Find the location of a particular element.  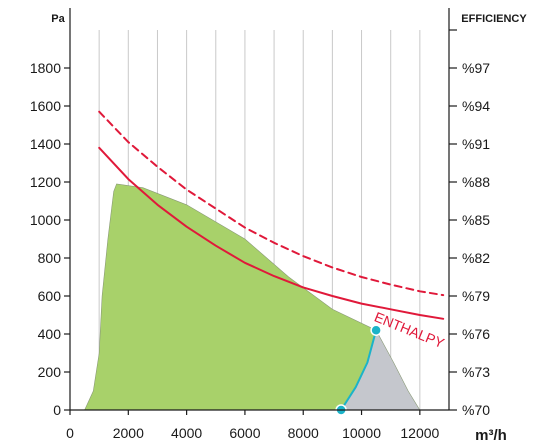

left-tick-label: 1200 is located at coordinates (45, 182).